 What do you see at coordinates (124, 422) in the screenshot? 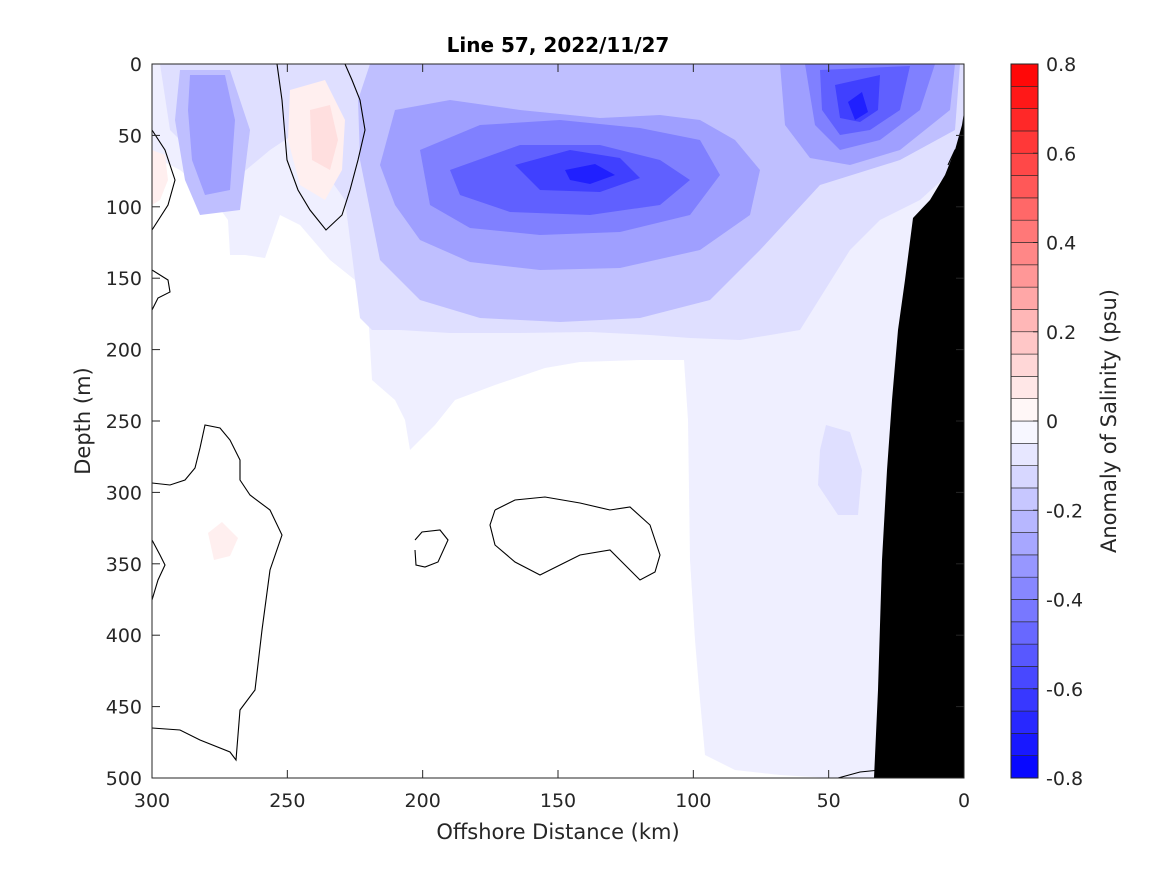
I see `y-tick-label: 250` at bounding box center [124, 422].